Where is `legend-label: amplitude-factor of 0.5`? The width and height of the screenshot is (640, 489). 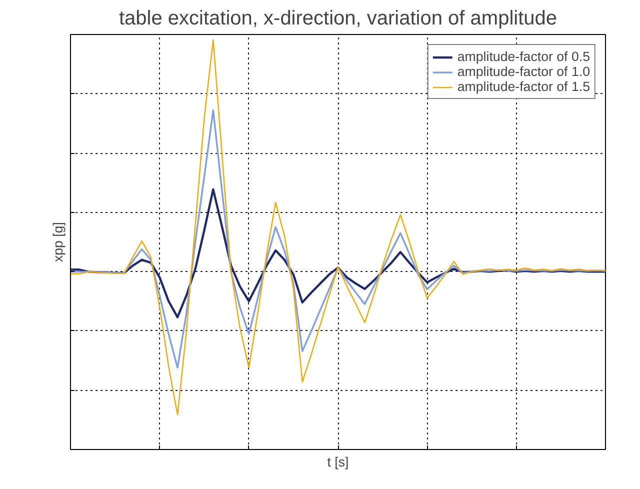
legend-label: amplitude-factor of 0.5 is located at coordinates (523, 56).